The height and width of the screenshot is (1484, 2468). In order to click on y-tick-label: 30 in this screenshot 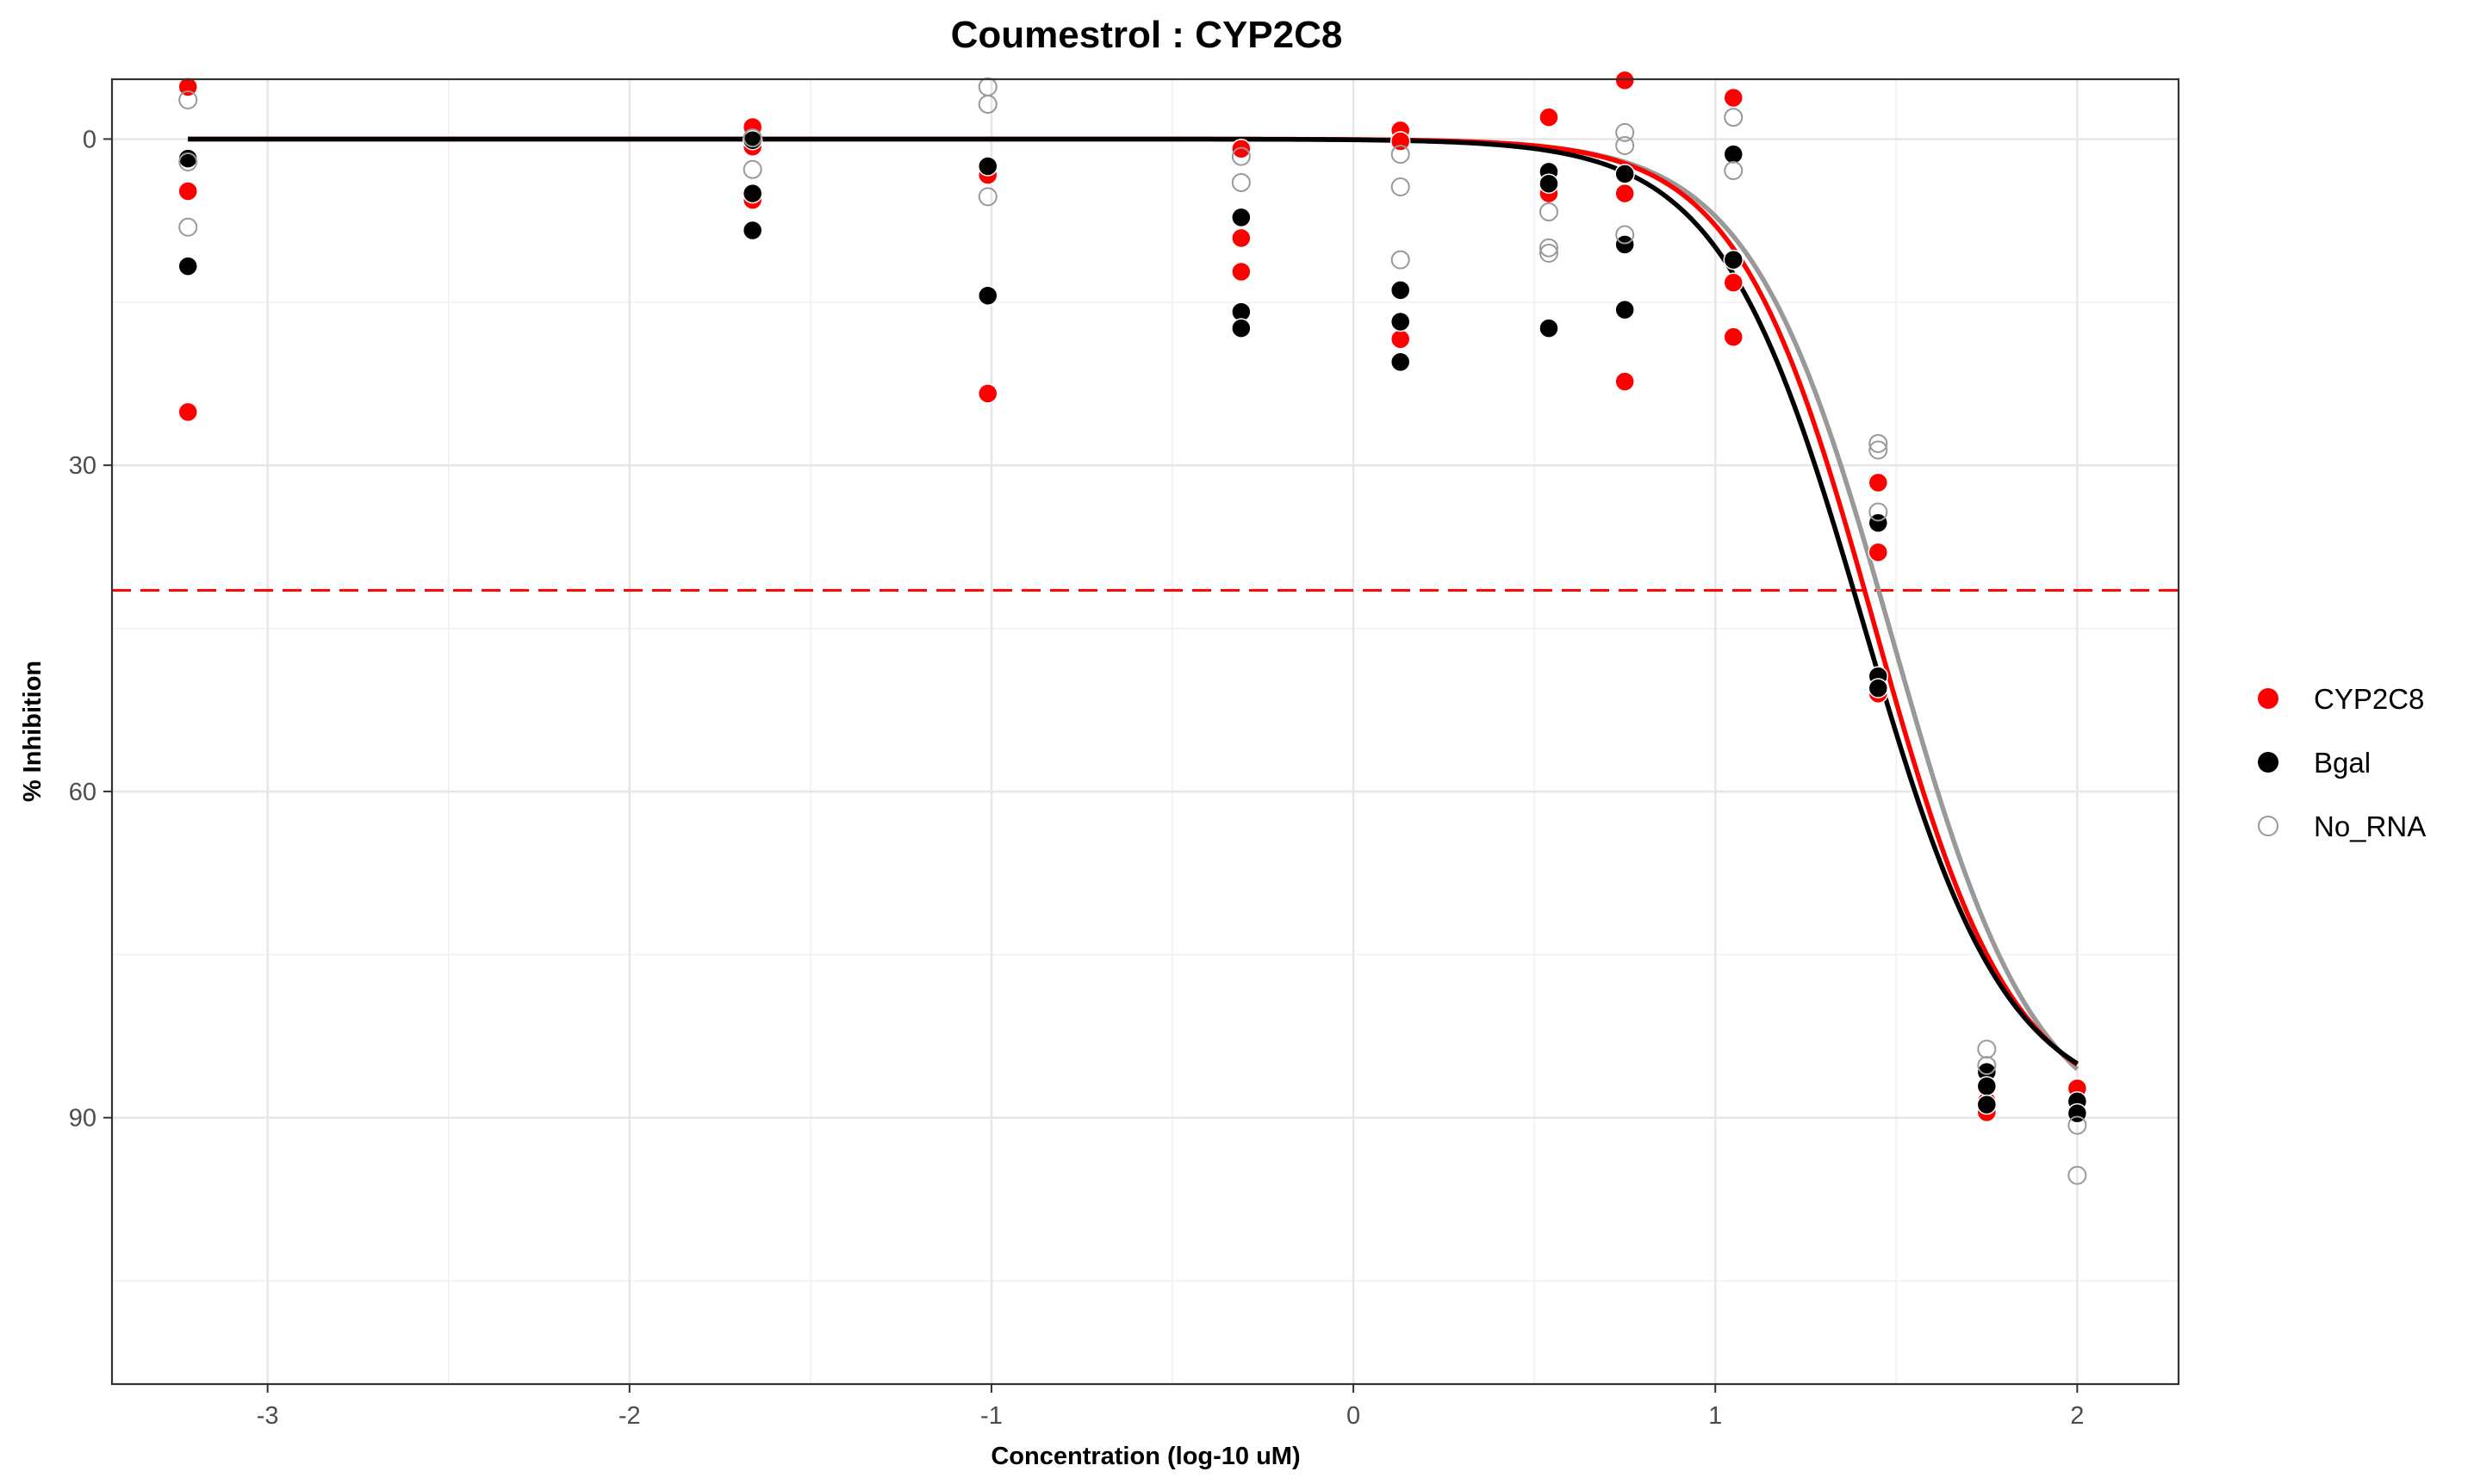, I will do `click(82, 466)`.